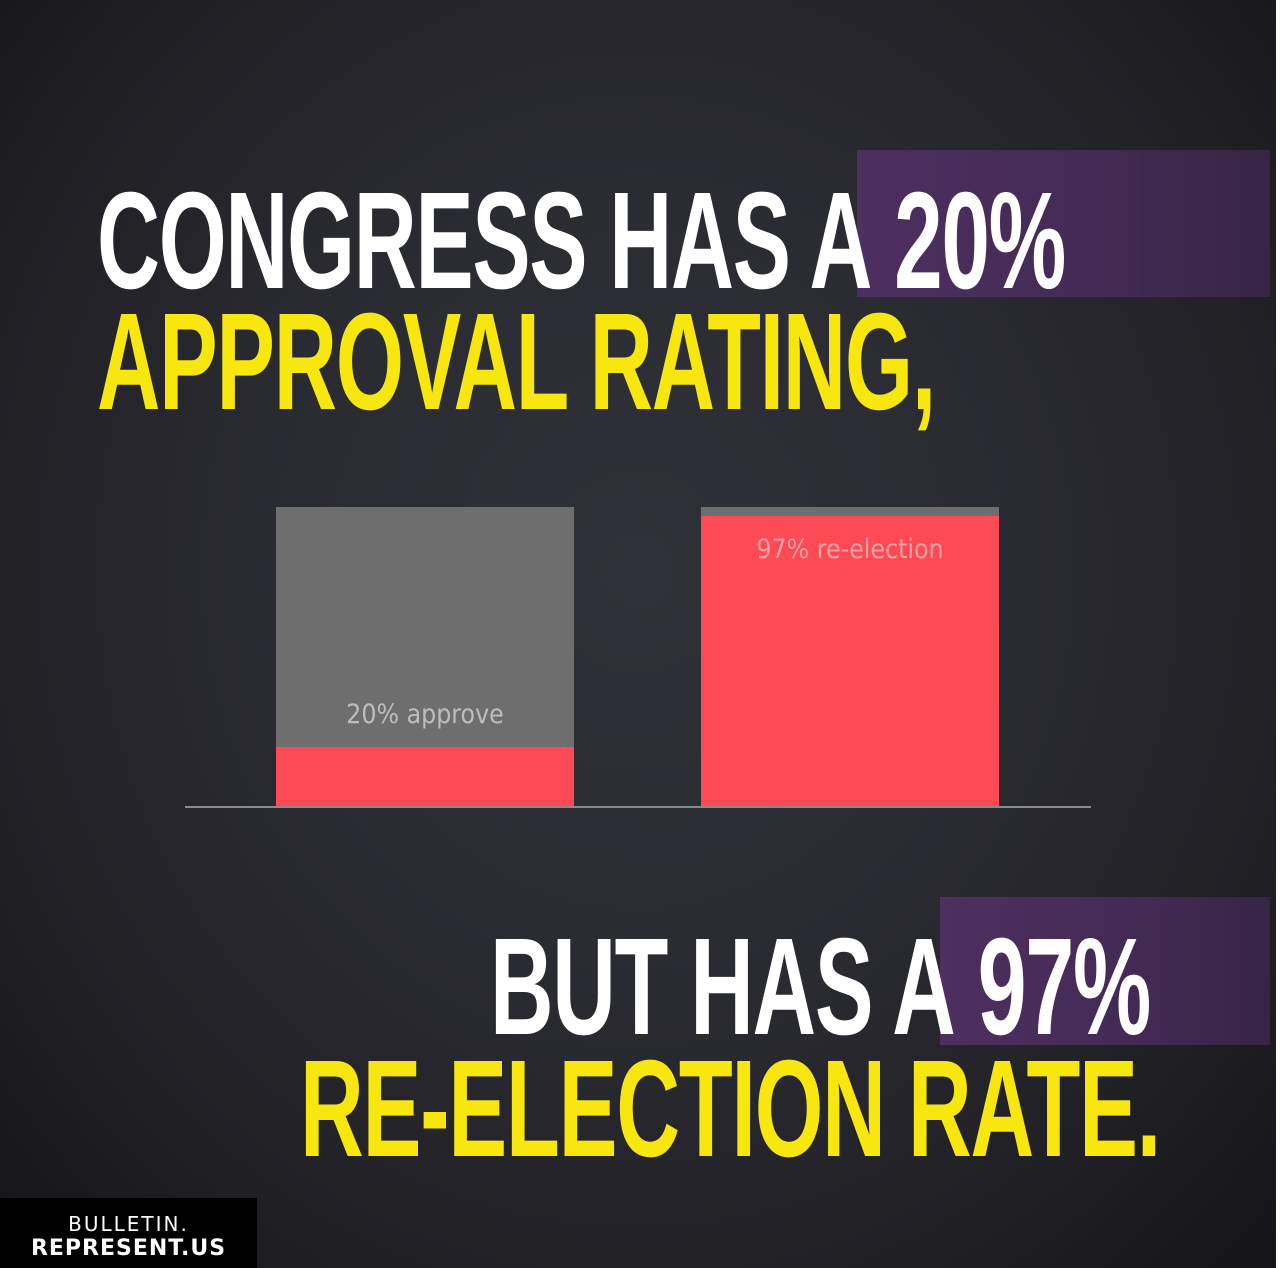  What do you see at coordinates (484, 241) in the screenshot?
I see `headline-line1-prefix: CONGRESS HAS A` at bounding box center [484, 241].